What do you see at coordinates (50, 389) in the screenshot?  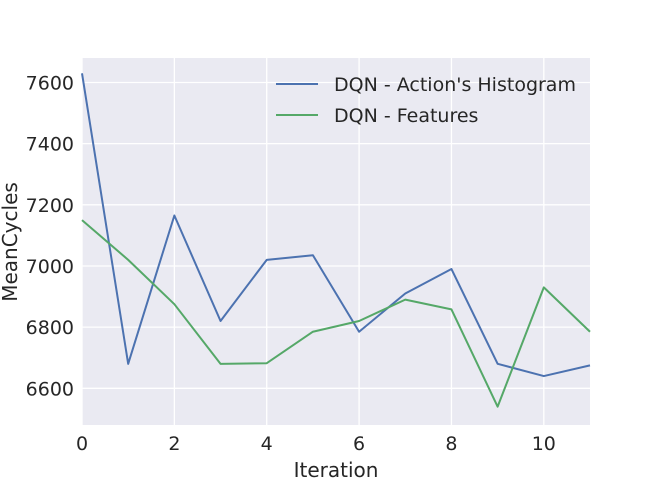 I see `y-tick-label: 6600` at bounding box center [50, 389].